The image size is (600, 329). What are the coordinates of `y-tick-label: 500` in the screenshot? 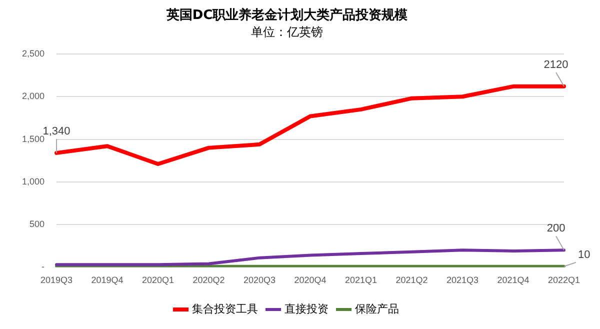 It's located at (37, 224).